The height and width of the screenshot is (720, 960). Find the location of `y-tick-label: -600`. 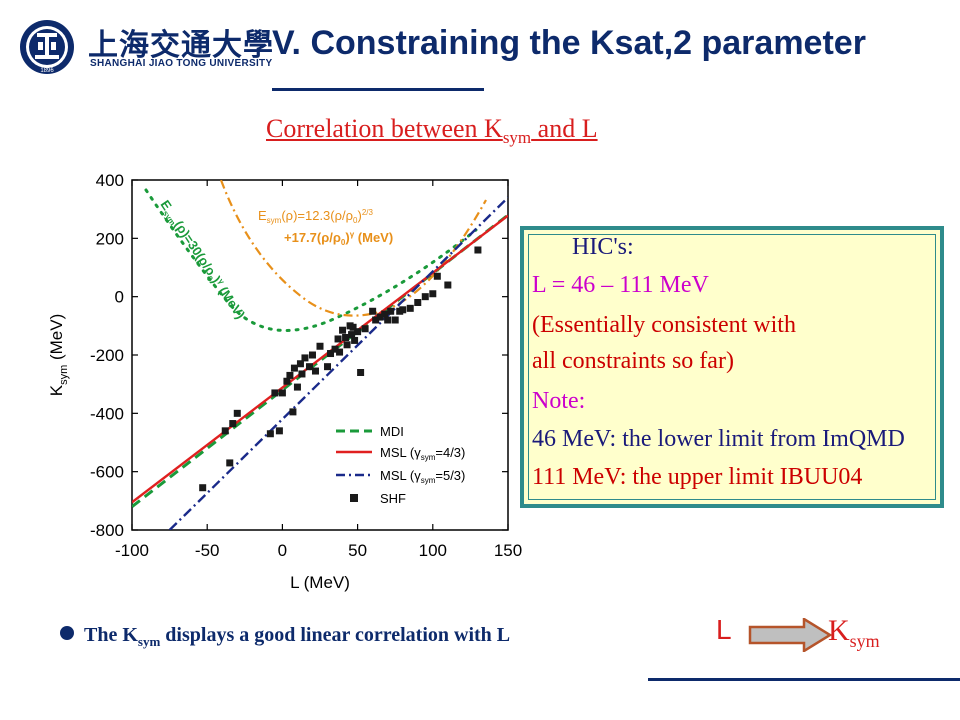

y-tick-label: -600 is located at coordinates (107, 472).